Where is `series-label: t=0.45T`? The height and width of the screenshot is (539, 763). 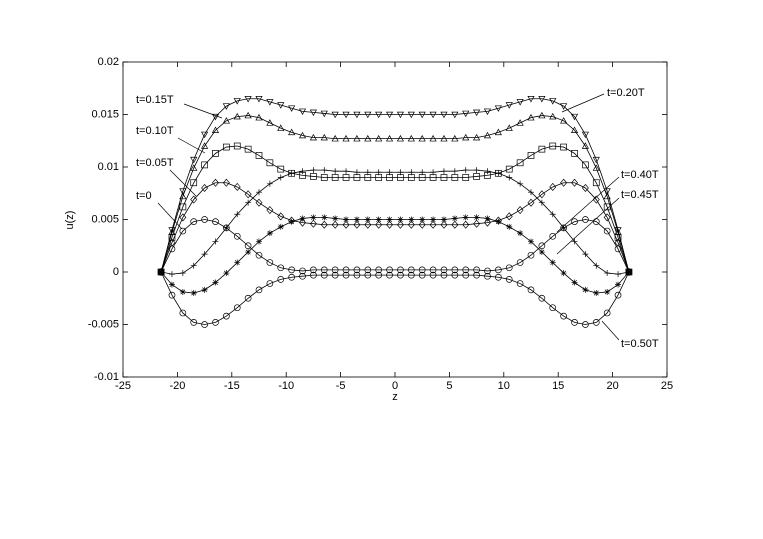
series-label: t=0.45T is located at coordinates (640, 195).